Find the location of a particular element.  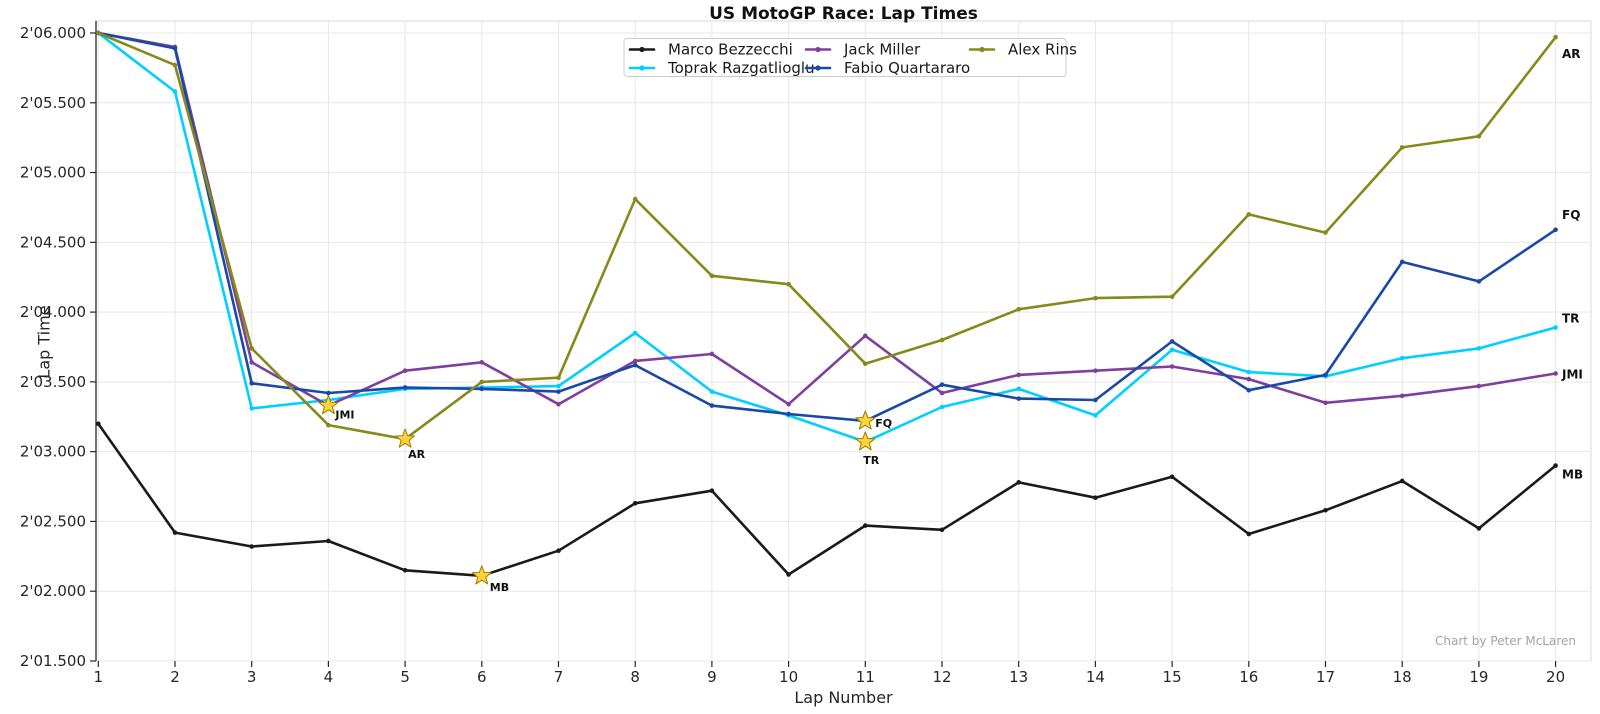

legend-entry-marco-bezzecchi: Marco Bezzecchi is located at coordinates (710, 50).